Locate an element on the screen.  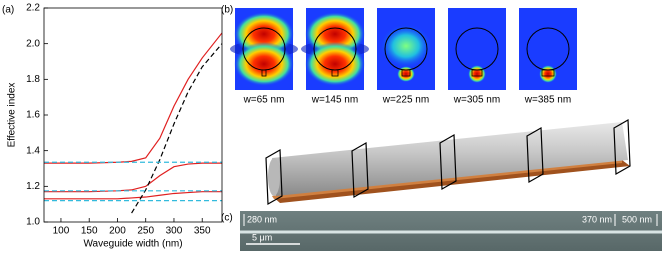
sem-label: 5 μm is located at coordinates (262, 237).